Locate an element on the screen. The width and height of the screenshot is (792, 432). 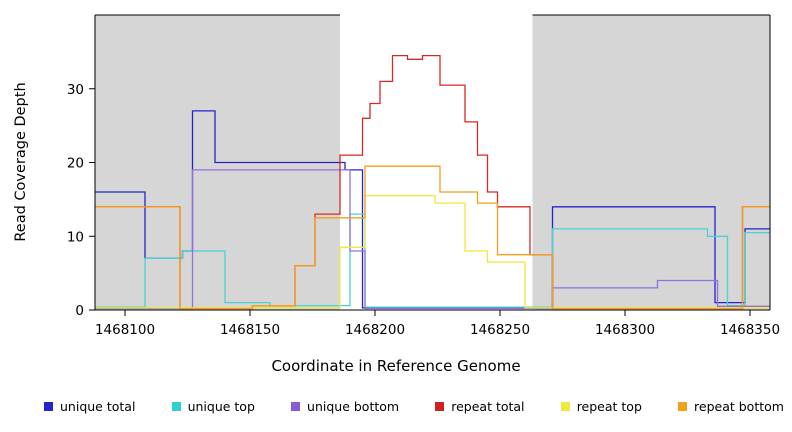
legend-label: unique bottom is located at coordinates (353, 406).